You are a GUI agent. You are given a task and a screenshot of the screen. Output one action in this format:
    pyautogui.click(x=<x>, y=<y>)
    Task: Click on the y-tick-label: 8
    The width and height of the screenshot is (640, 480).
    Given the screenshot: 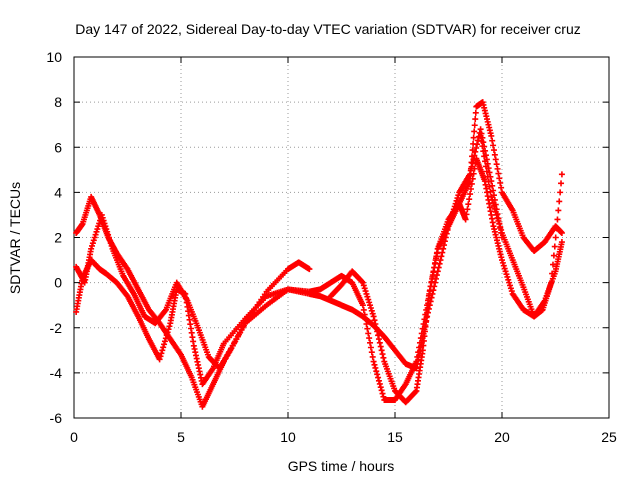 What is the action you would take?
    pyautogui.click(x=58, y=102)
    